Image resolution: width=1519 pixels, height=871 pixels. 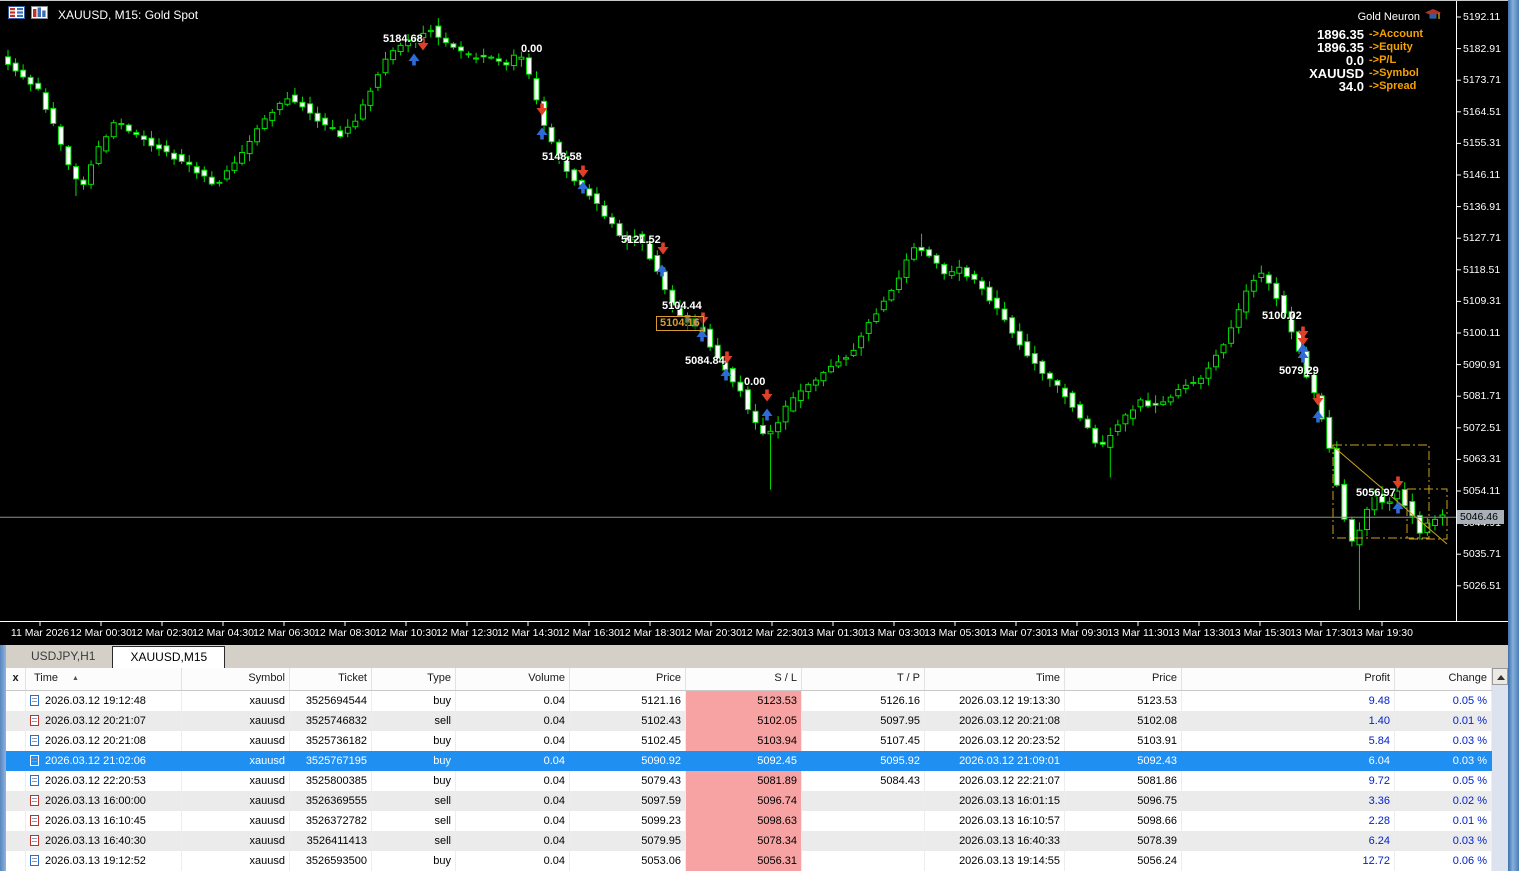 I want to click on column-header-volume: Volume, so click(x=513, y=679).